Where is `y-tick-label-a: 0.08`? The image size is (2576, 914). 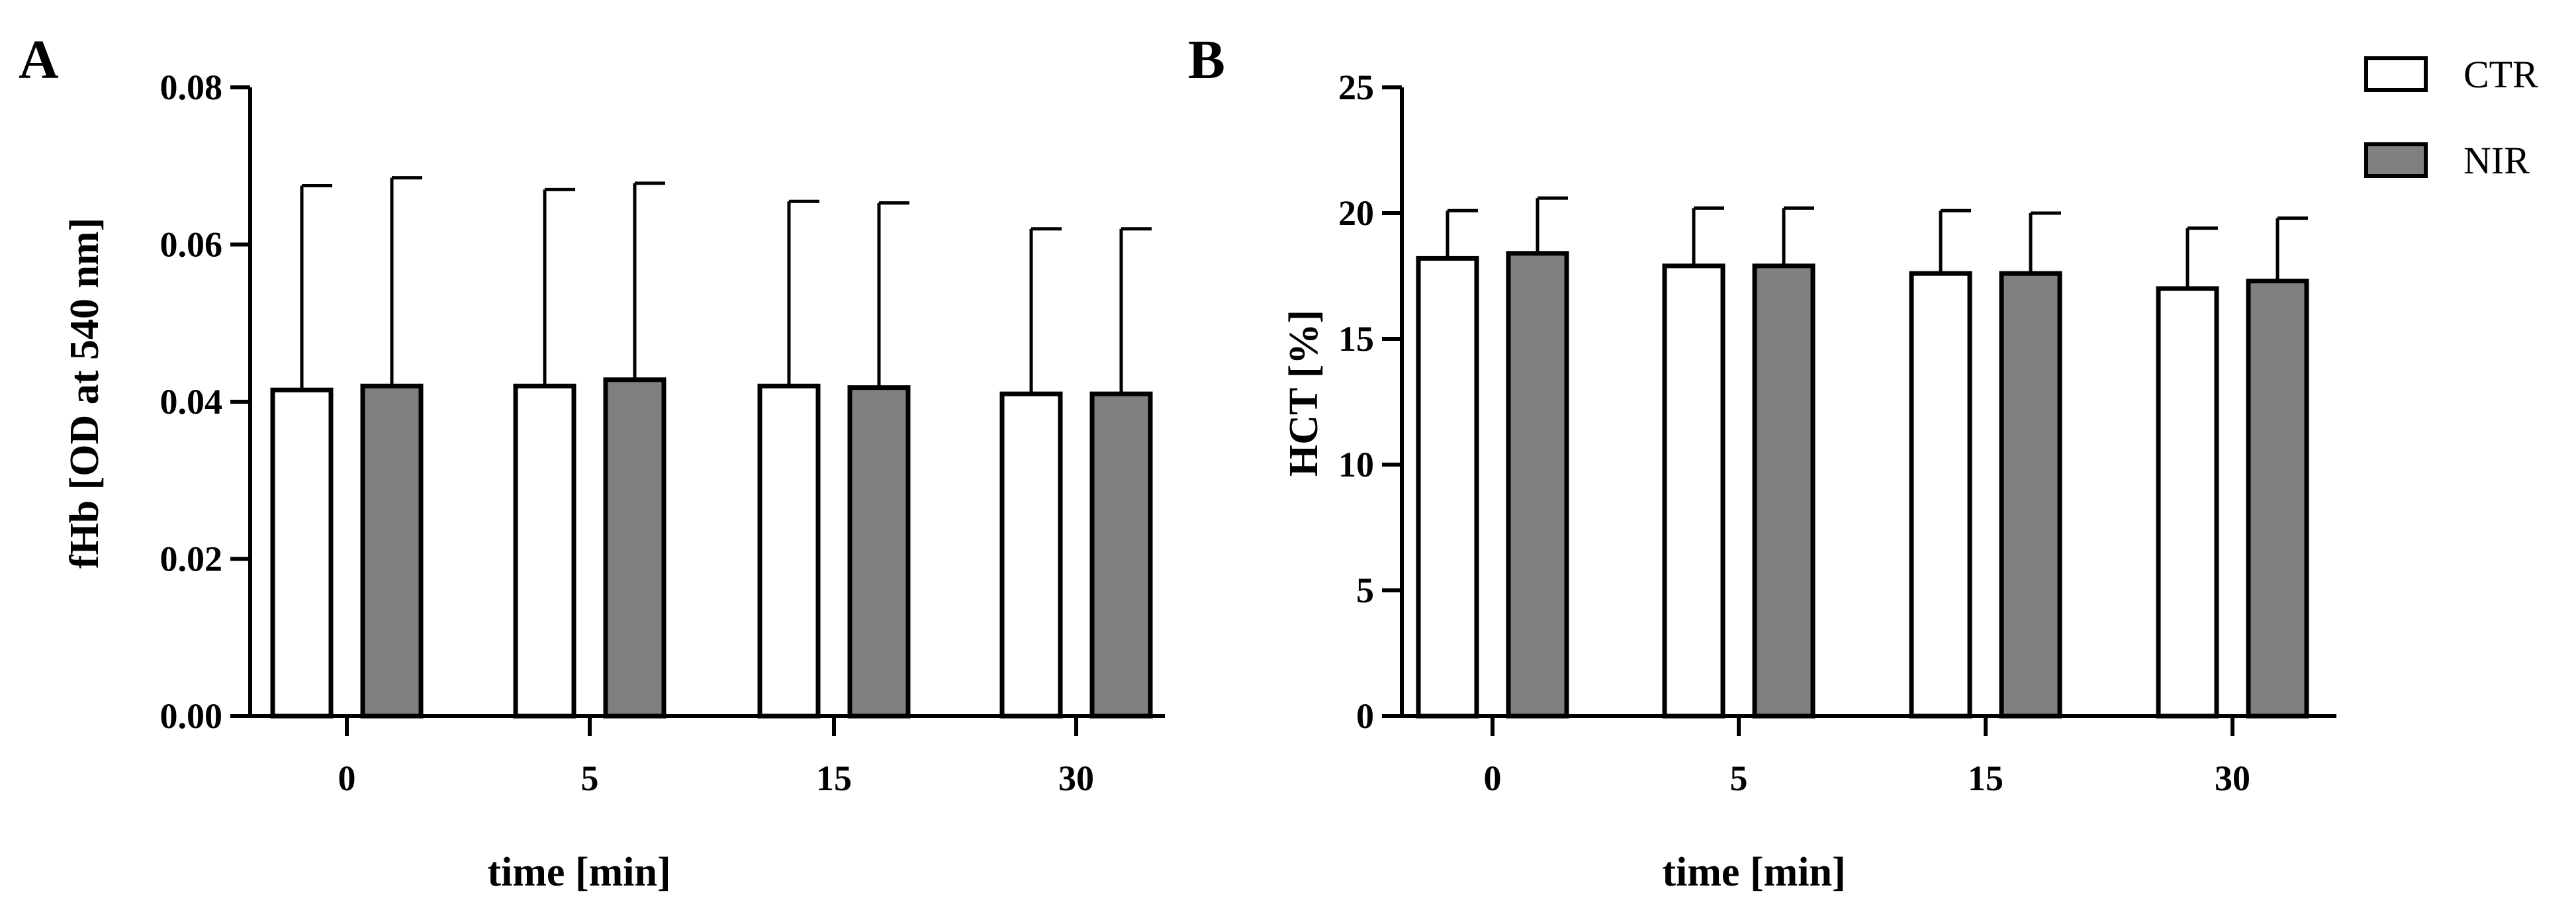 y-tick-label-a: 0.08 is located at coordinates (191, 88).